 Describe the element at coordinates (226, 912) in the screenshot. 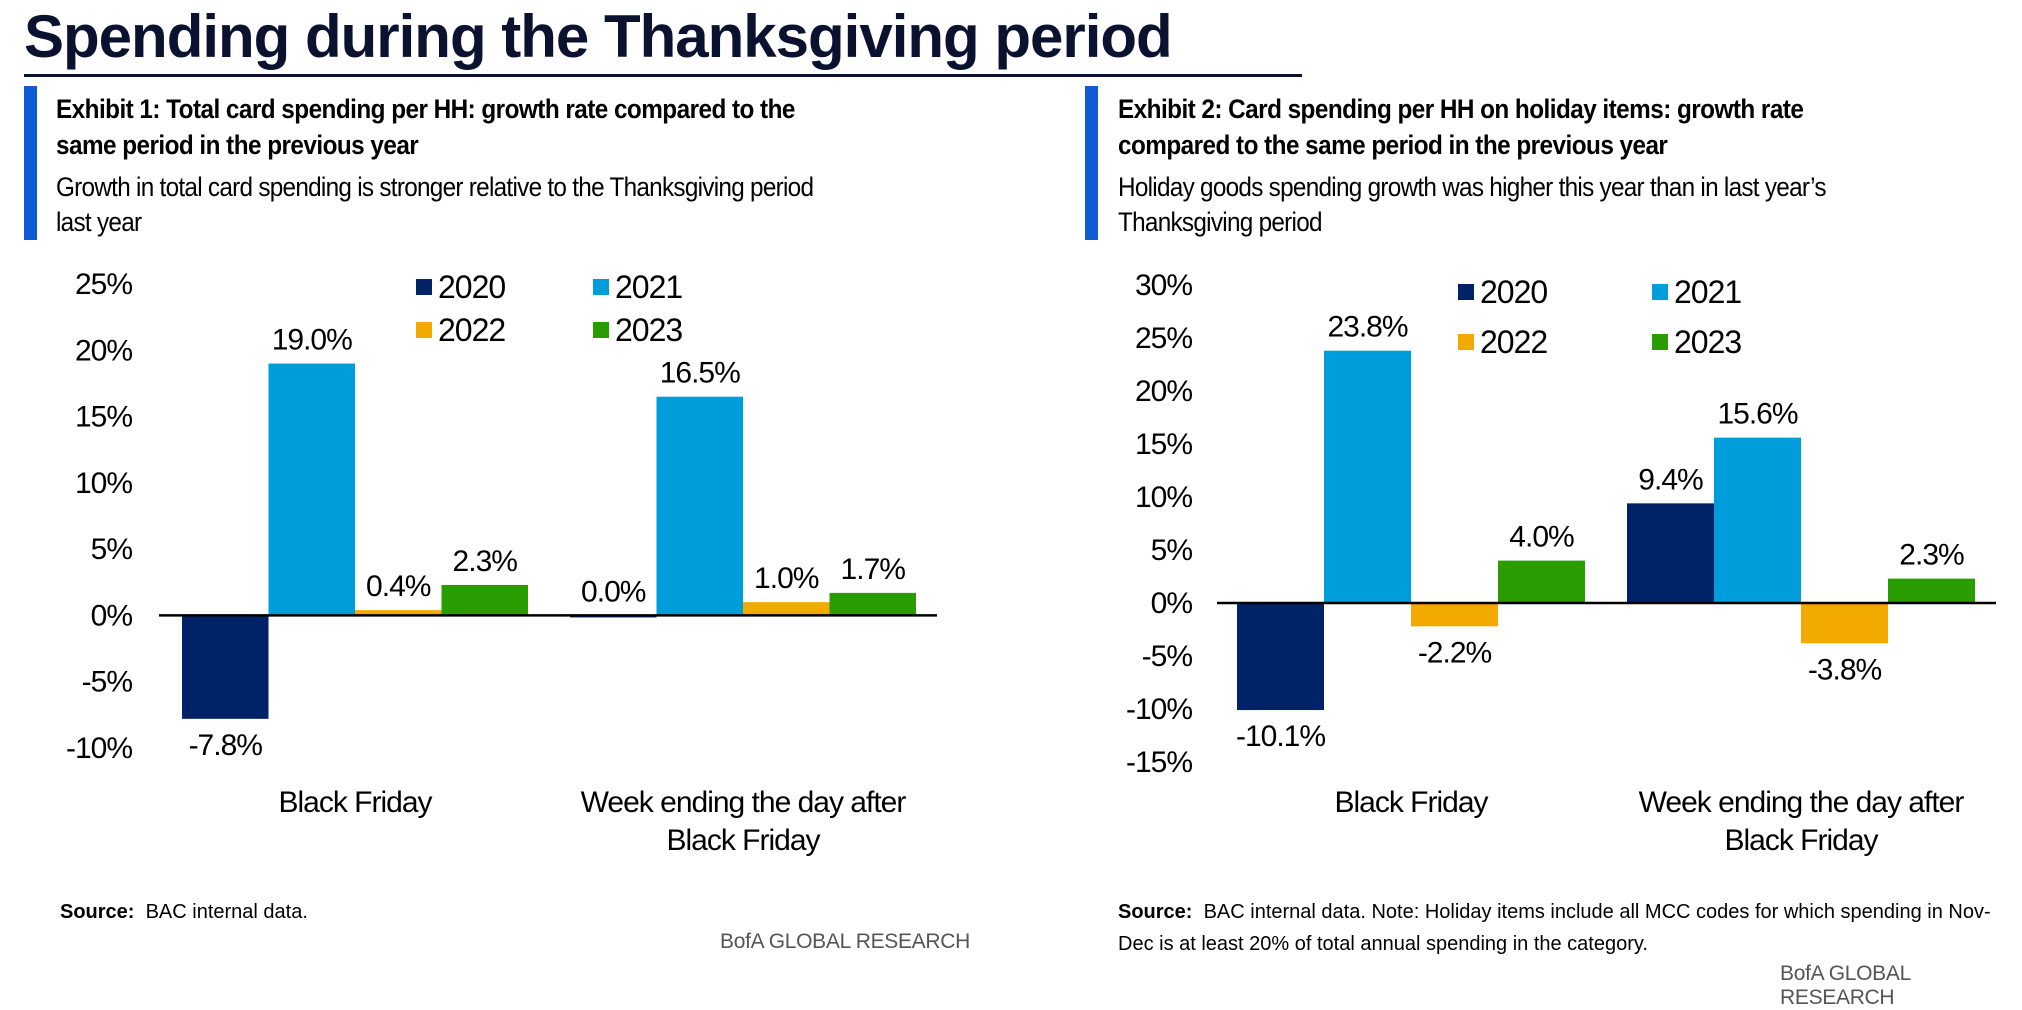

I see `exhibit-1-source-text: BAC internal data.` at that location.